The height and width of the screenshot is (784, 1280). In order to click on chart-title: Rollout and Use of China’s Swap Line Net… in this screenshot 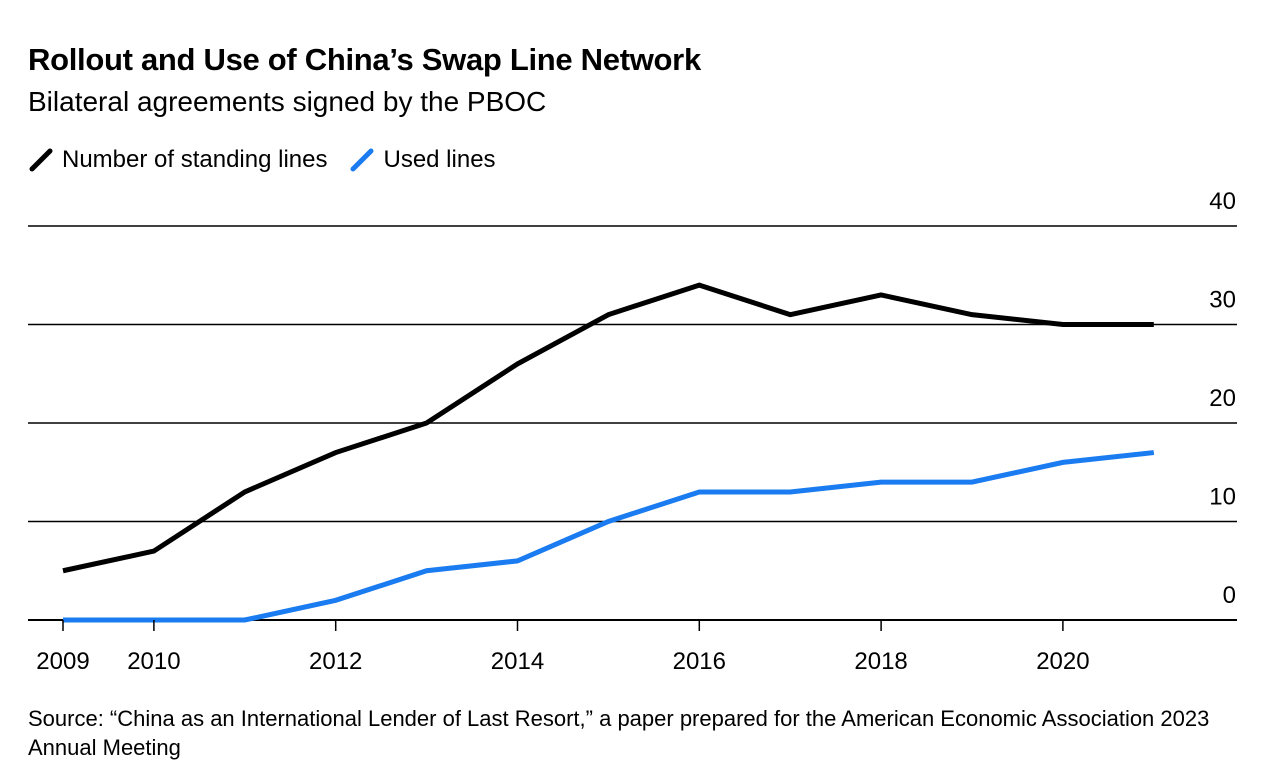, I will do `click(364, 59)`.